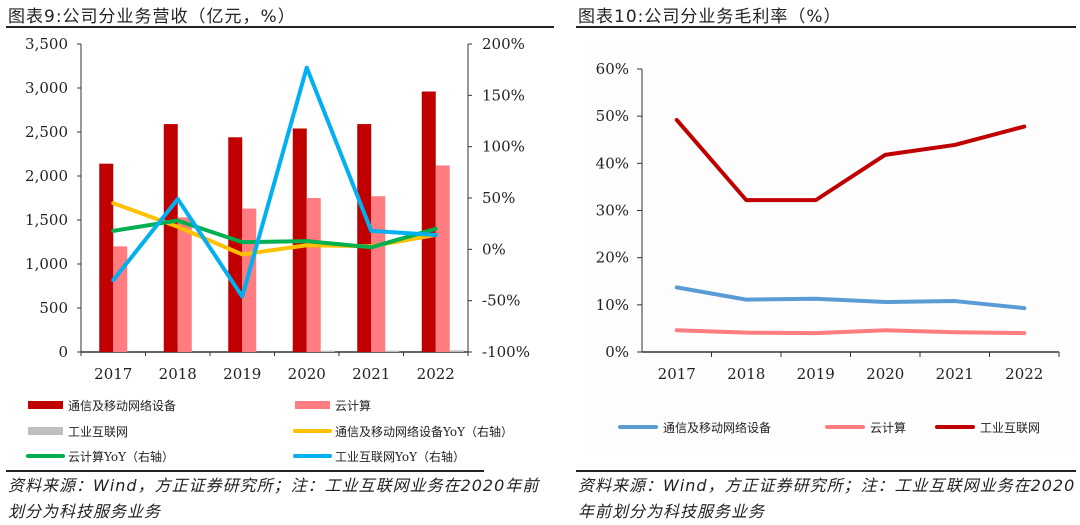 This screenshot has height=525, width=1080. What do you see at coordinates (503, 95) in the screenshot?
I see `y2-tick-label: 150%` at bounding box center [503, 95].